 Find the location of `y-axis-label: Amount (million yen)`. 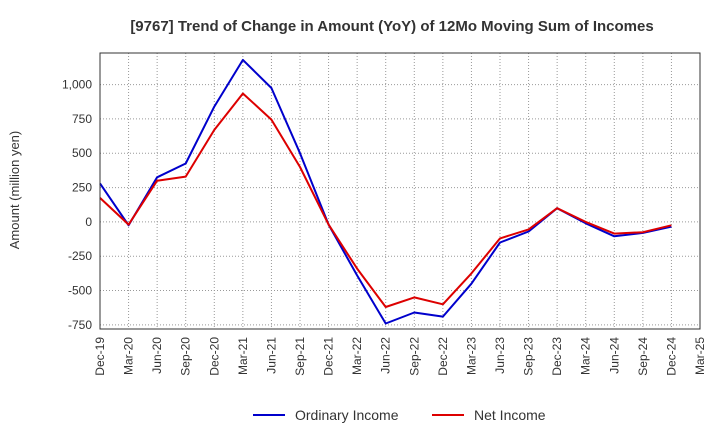

y-axis-label: Amount (million yen) is located at coordinates (14, 190).